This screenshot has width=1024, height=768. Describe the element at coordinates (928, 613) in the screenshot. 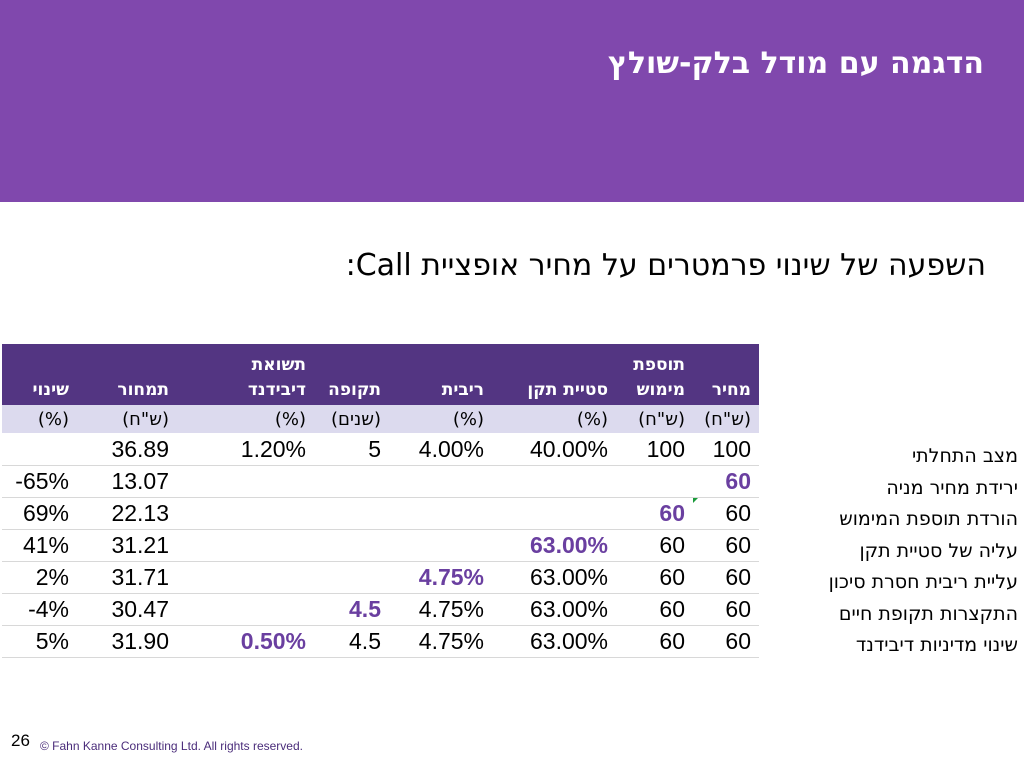

I see `scenario-label: התקצרות תקופת חיים` at that location.